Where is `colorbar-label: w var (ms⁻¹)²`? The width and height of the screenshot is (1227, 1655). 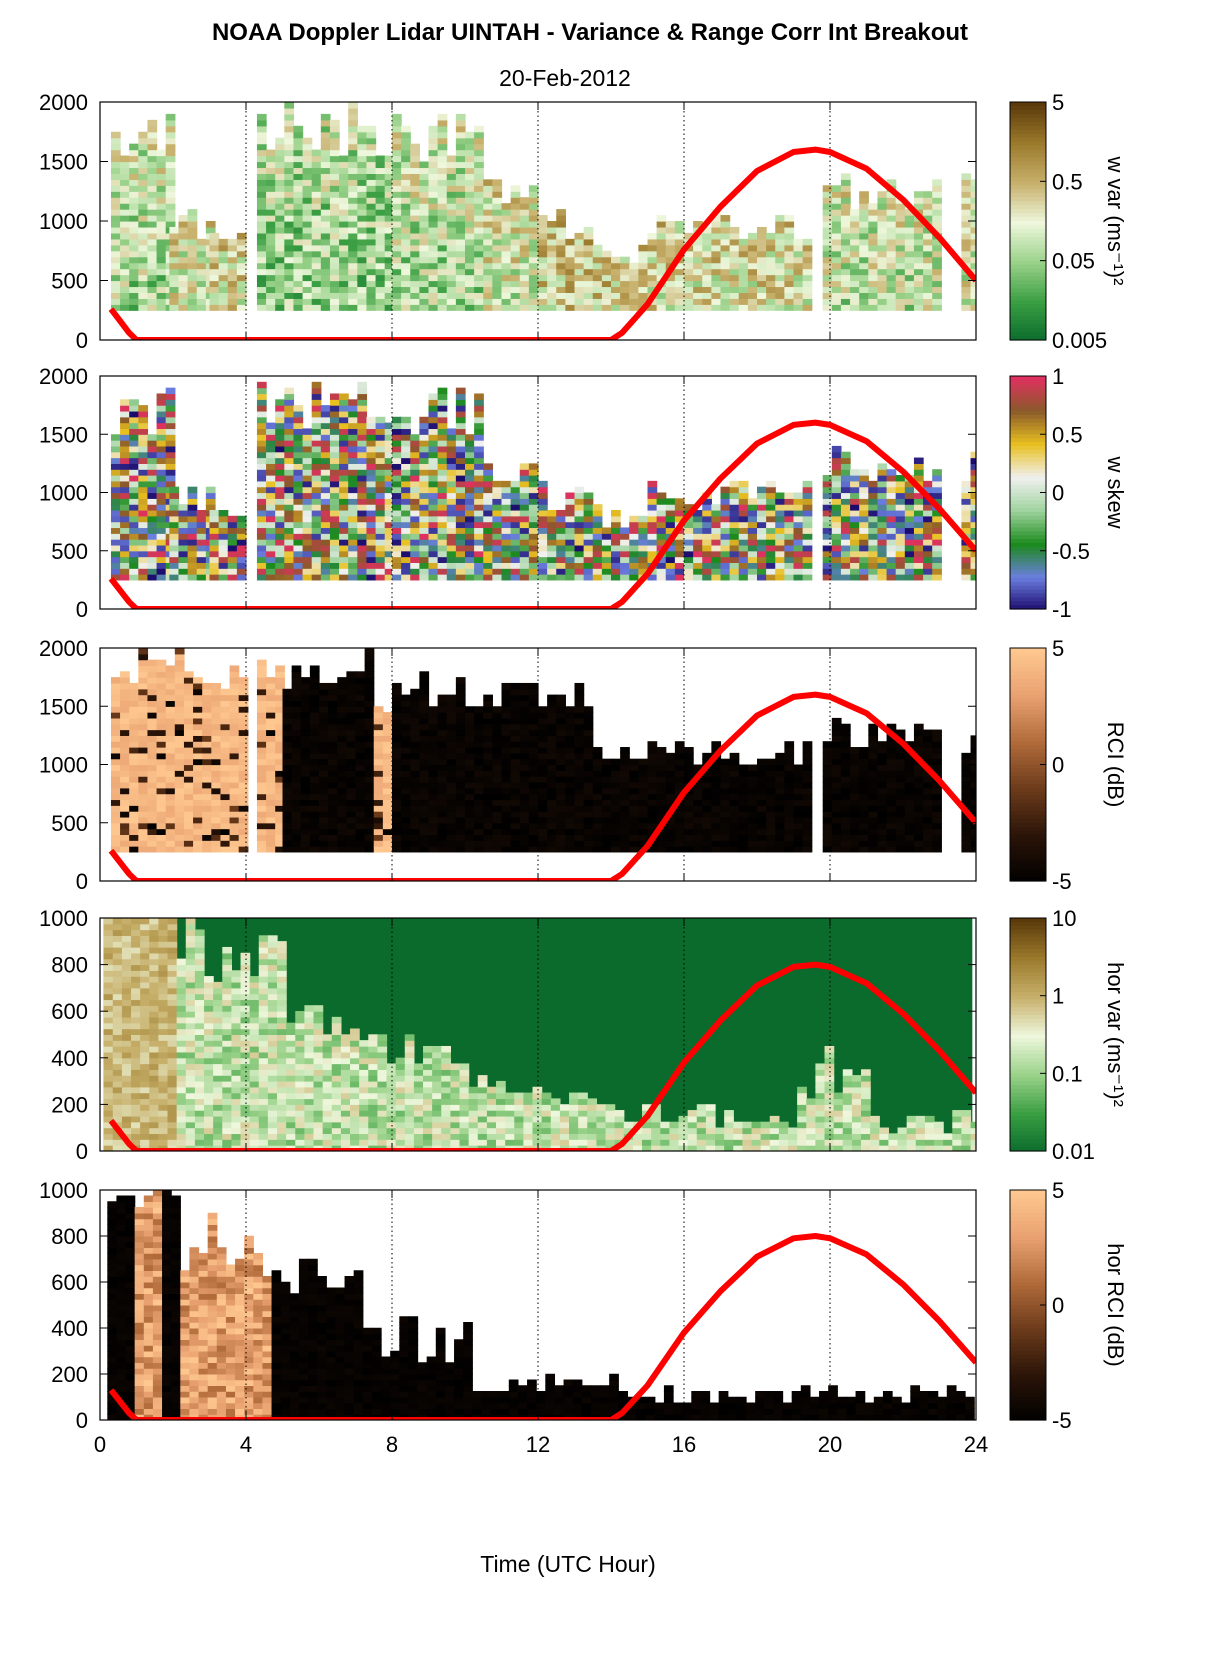 colorbar-label: w var (ms⁻¹)² is located at coordinates (1115, 221).